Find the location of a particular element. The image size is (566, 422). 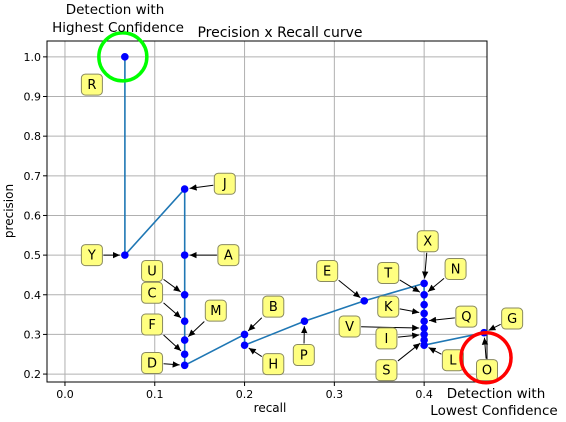

label-arrow-e is located at coordinates (349, 289).